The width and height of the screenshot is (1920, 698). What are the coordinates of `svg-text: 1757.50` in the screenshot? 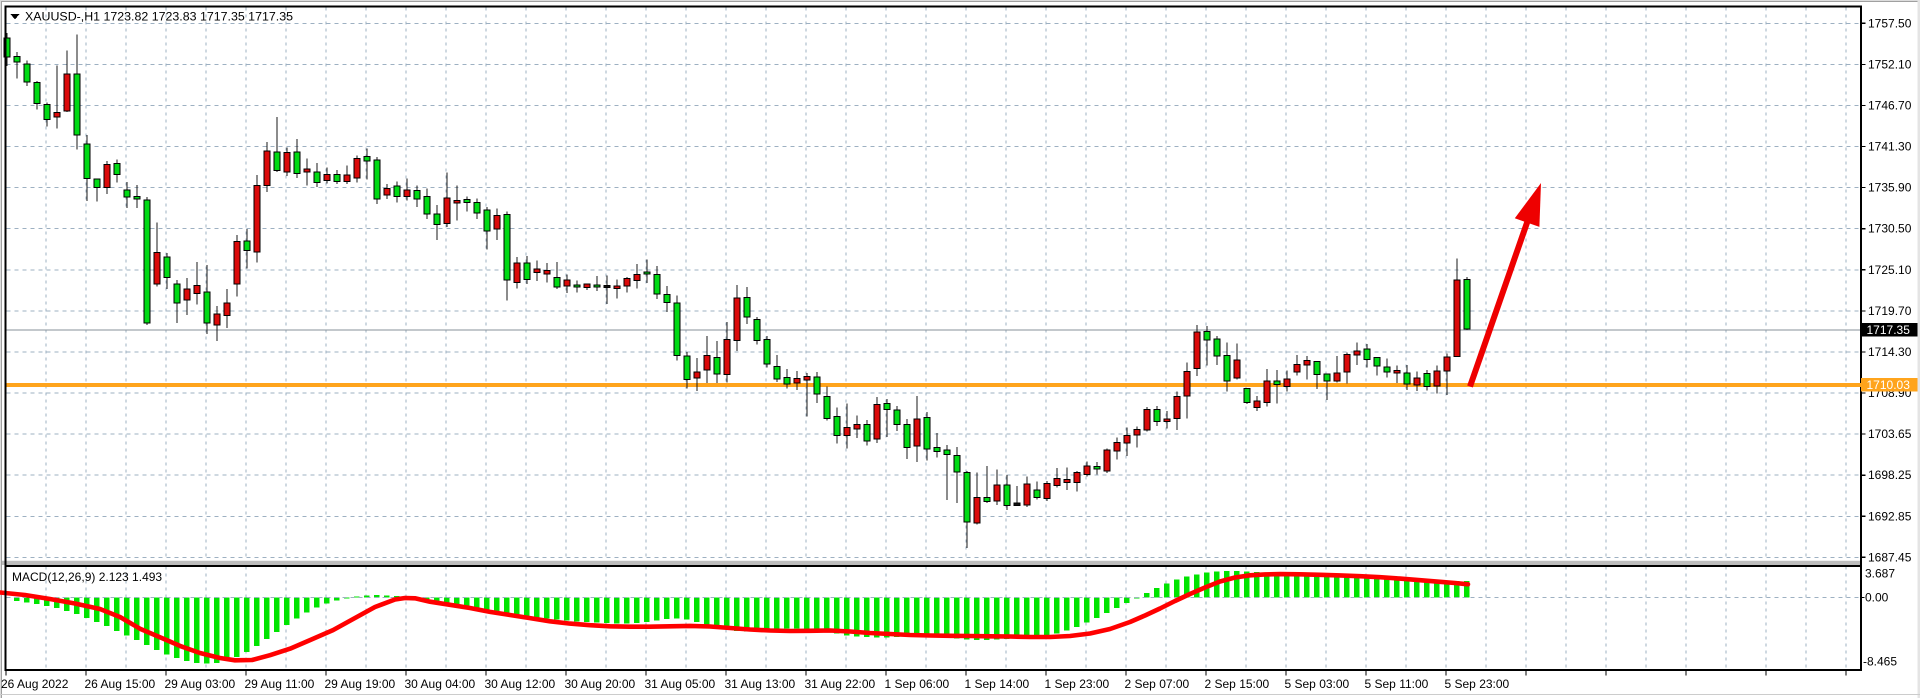 It's located at (1890, 23).